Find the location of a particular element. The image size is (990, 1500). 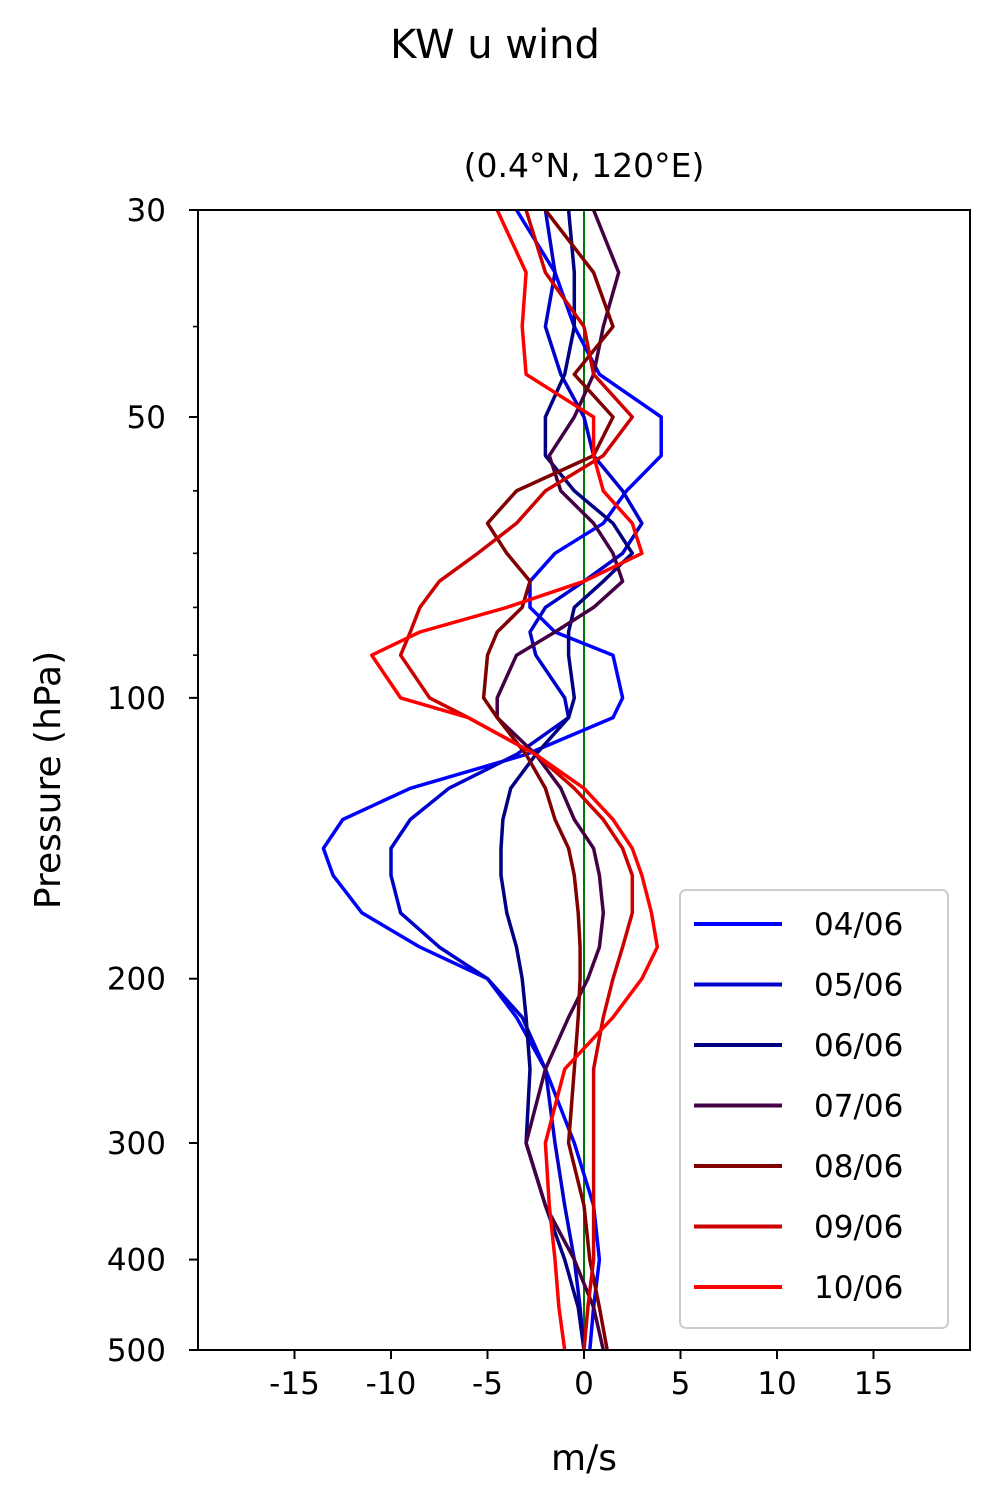

chart-subtitle: (0.4°N, 120°E) is located at coordinates (584, 165).